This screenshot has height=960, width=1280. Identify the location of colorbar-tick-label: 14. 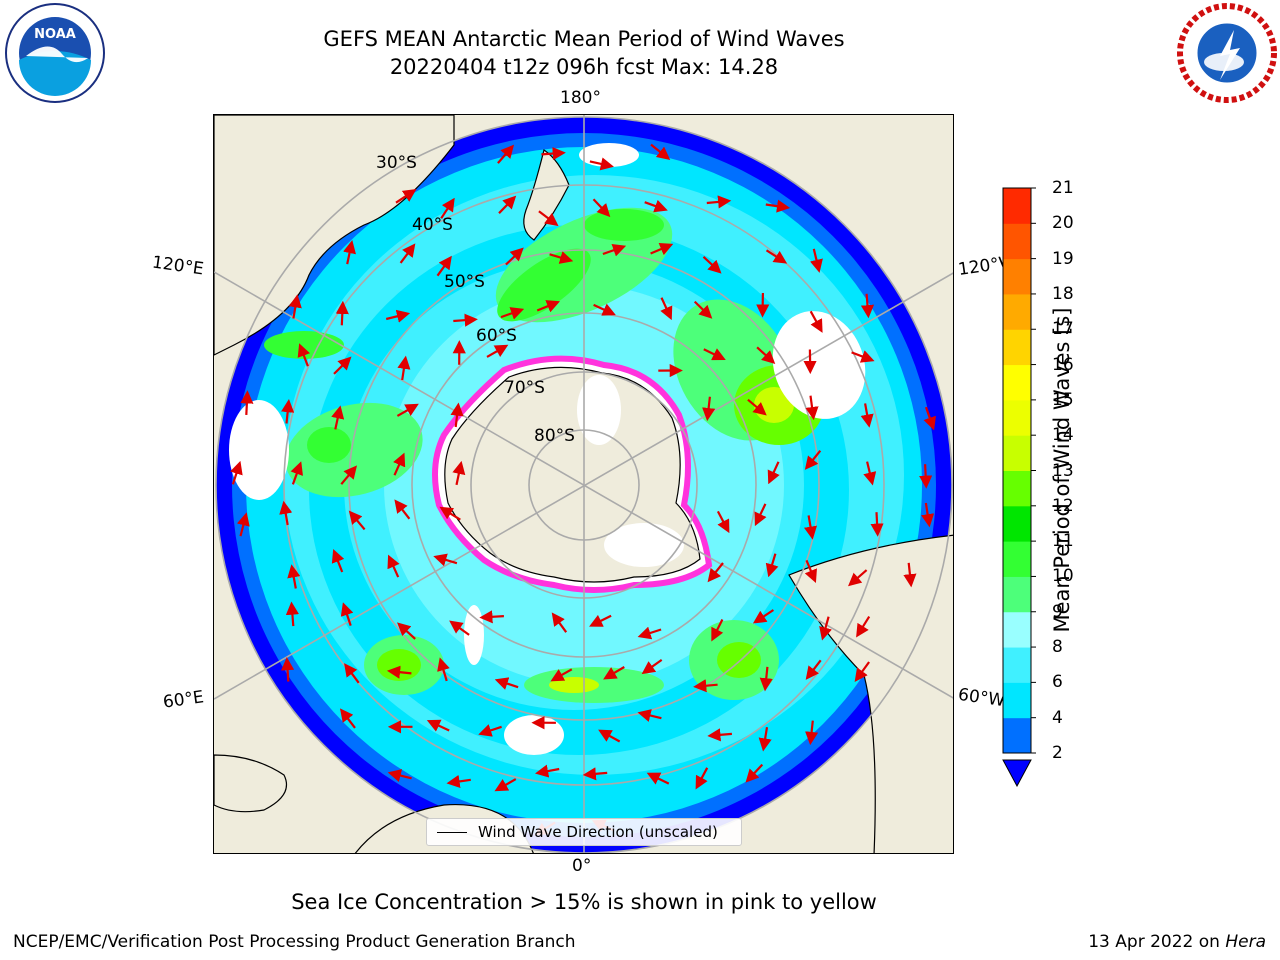
(1063, 435).